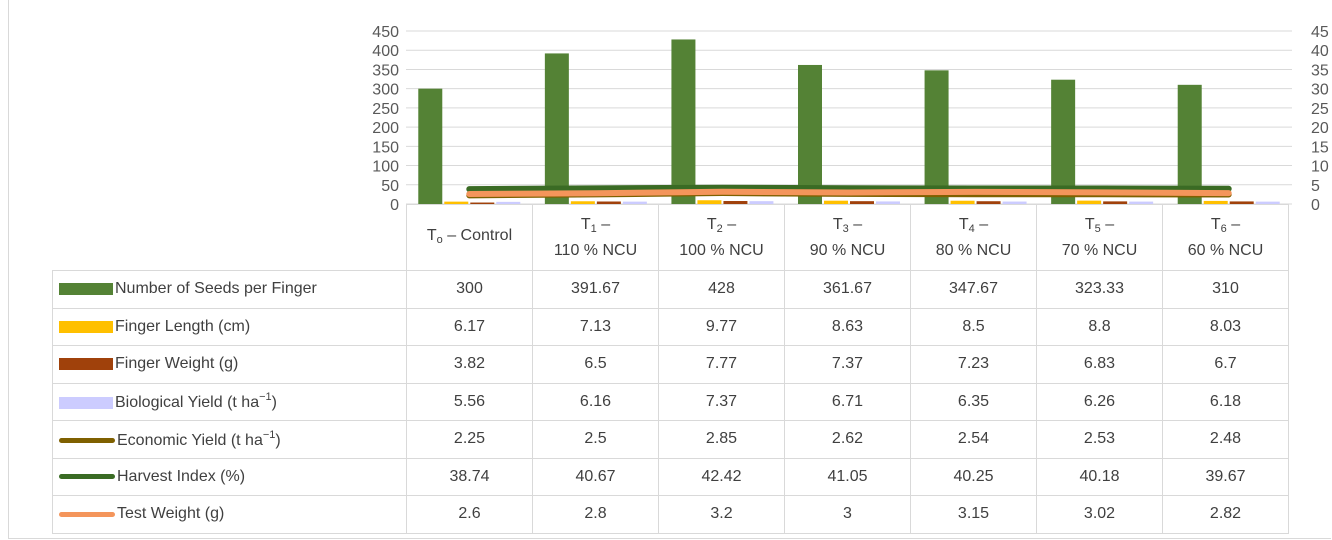 Image resolution: width=1332 pixels, height=540 pixels. What do you see at coordinates (973, 237) in the screenshot?
I see `category-label: T4 –80 % NCU` at bounding box center [973, 237].